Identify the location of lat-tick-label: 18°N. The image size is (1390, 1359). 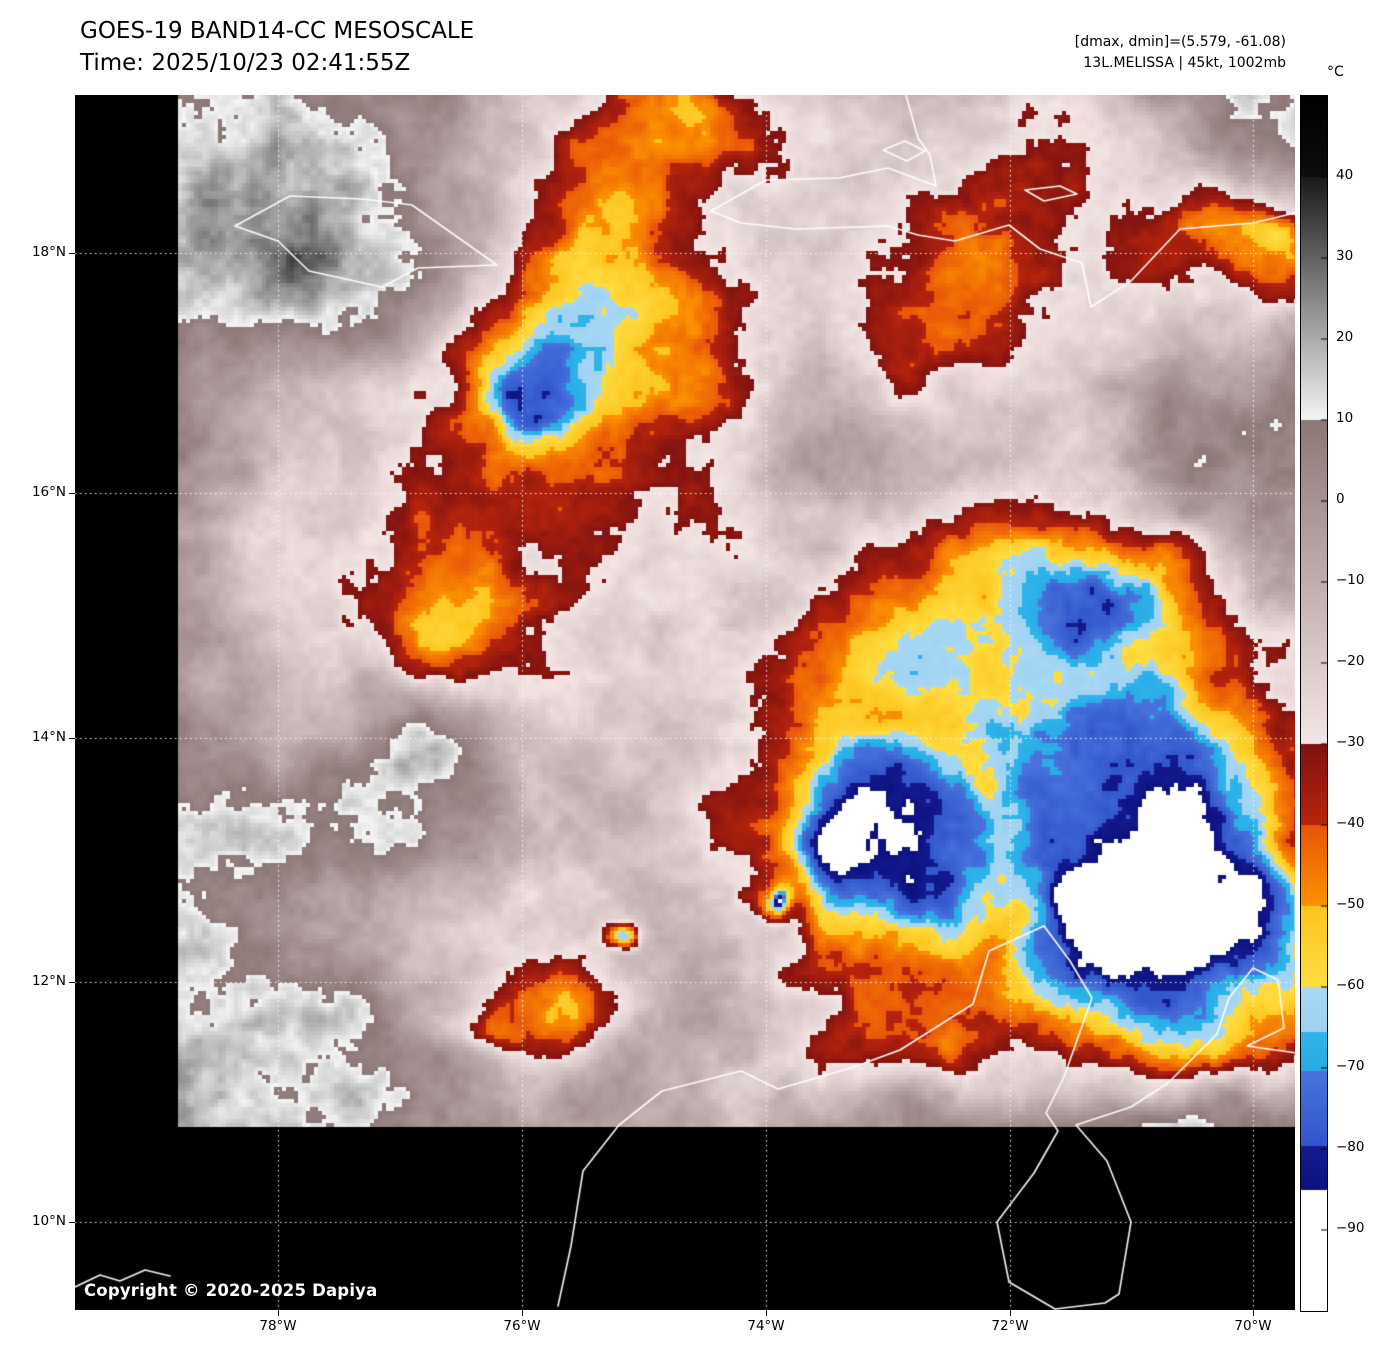
(48, 252).